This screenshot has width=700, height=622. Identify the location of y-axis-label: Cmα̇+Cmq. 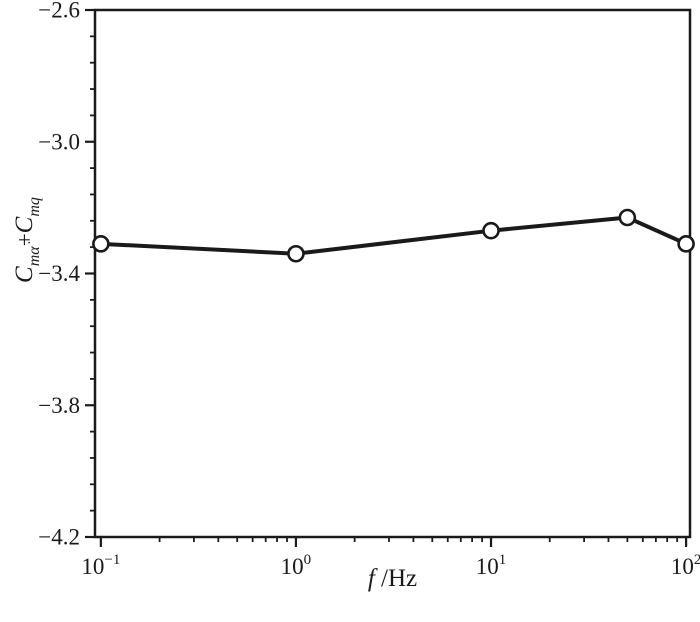
(27, 240).